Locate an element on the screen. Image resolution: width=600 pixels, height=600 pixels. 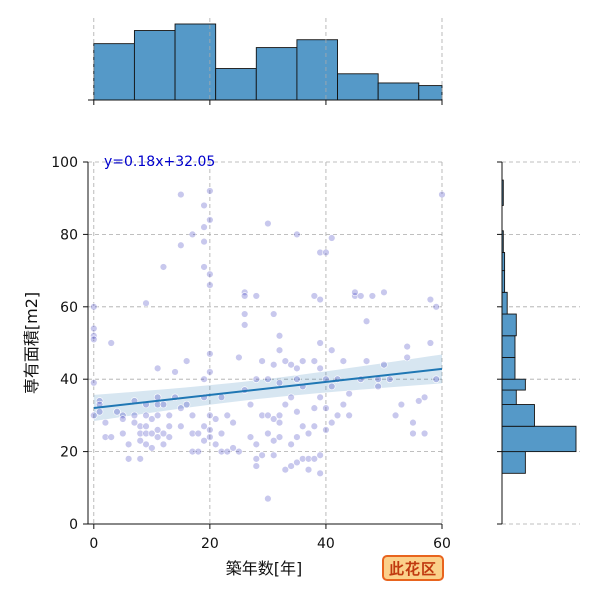
marginal-y-histogram is located at coordinates (538, 343).